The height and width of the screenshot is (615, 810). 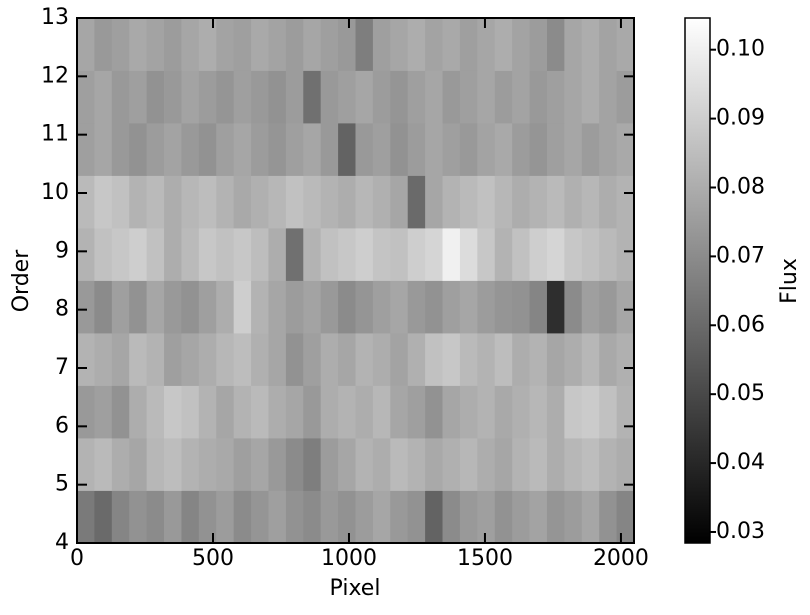 I want to click on y-tick-label: 7, so click(x=62, y=367).